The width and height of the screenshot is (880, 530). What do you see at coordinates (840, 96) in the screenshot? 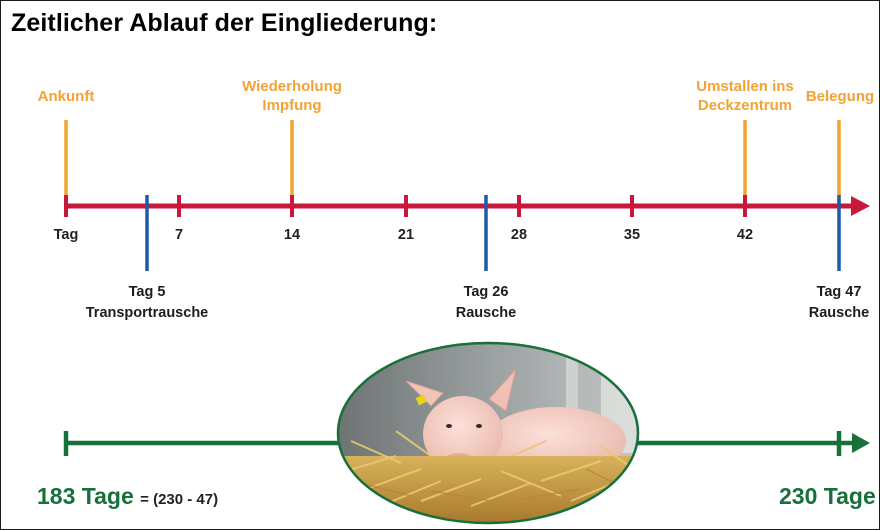
I see `label-belegung: Belegung` at bounding box center [840, 96].